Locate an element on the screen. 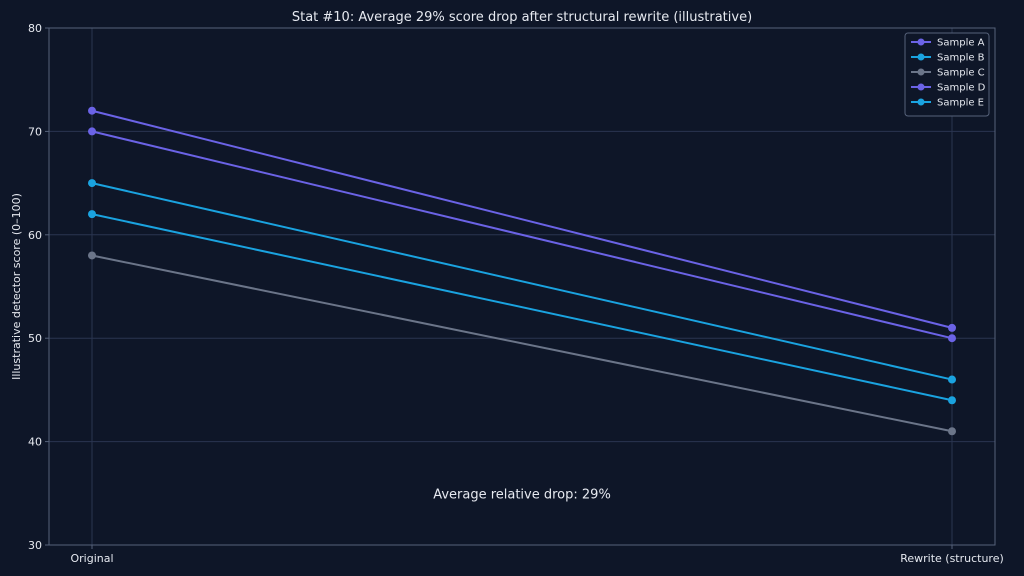 The image size is (1024, 576). legend-item: Sample A is located at coordinates (948, 43).